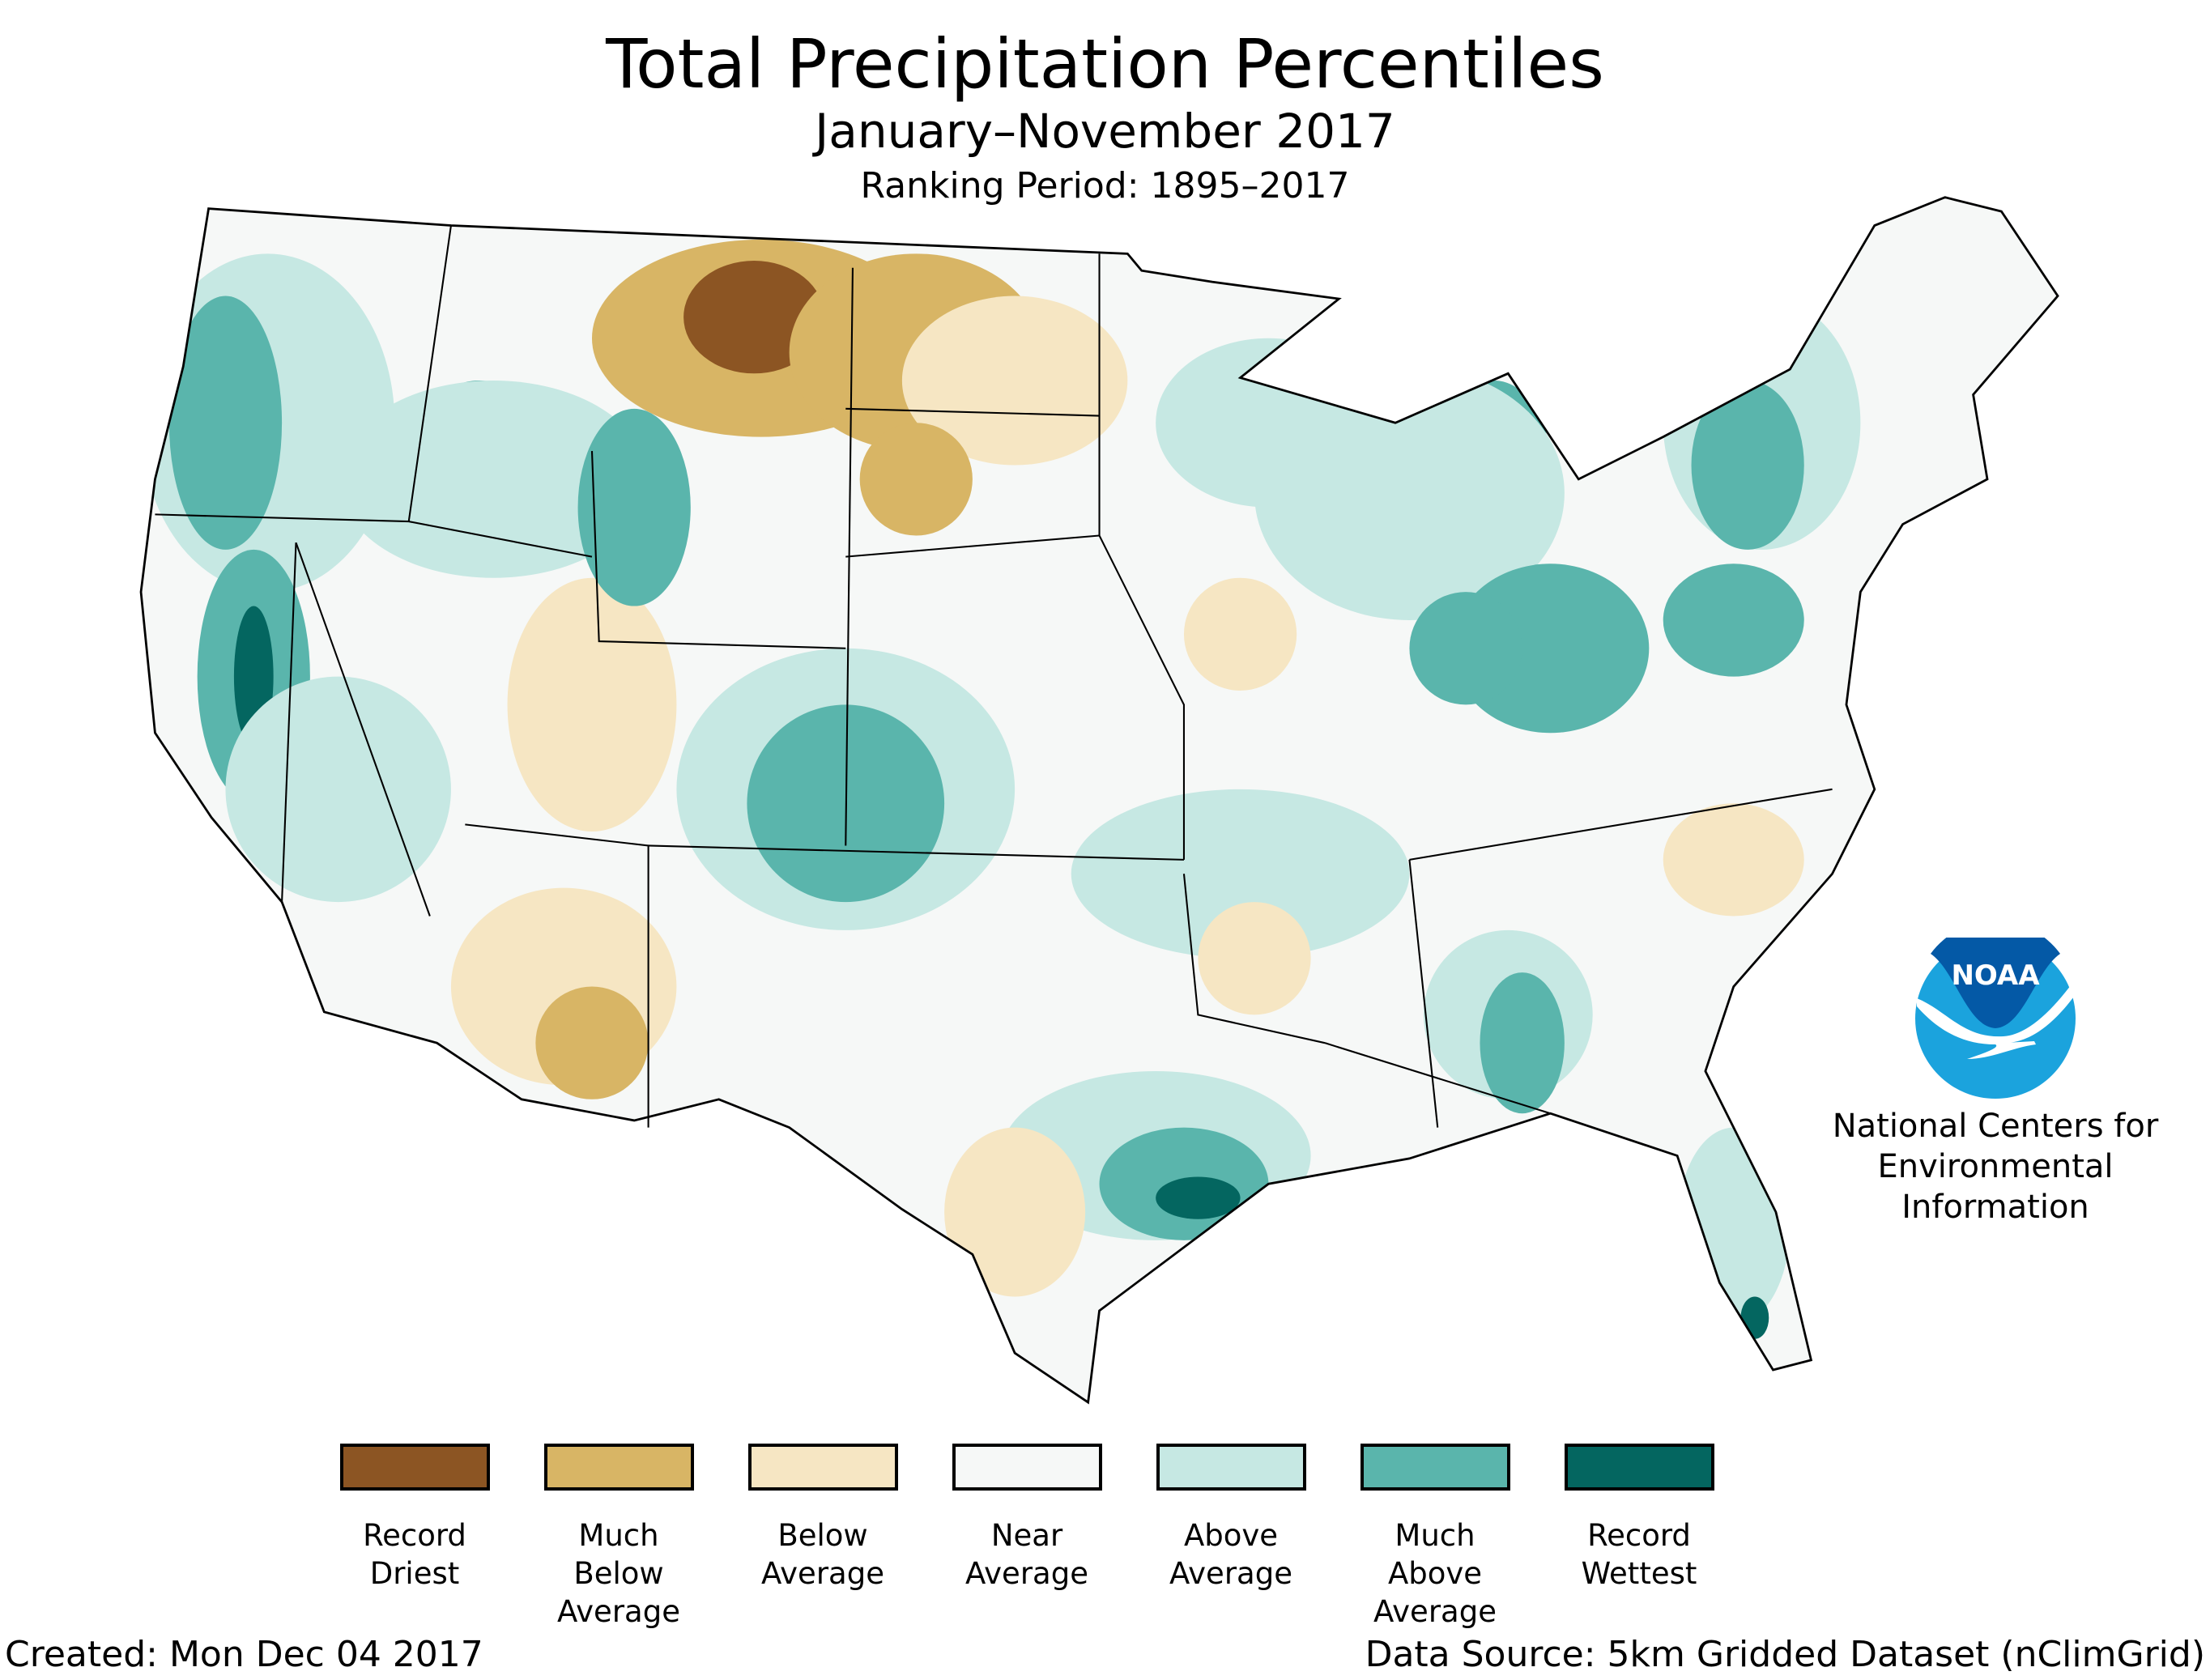 This screenshot has height=1680, width=2210. What do you see at coordinates (1995, 1126) in the screenshot?
I see `org-name-line-1: National Centers for` at bounding box center [1995, 1126].